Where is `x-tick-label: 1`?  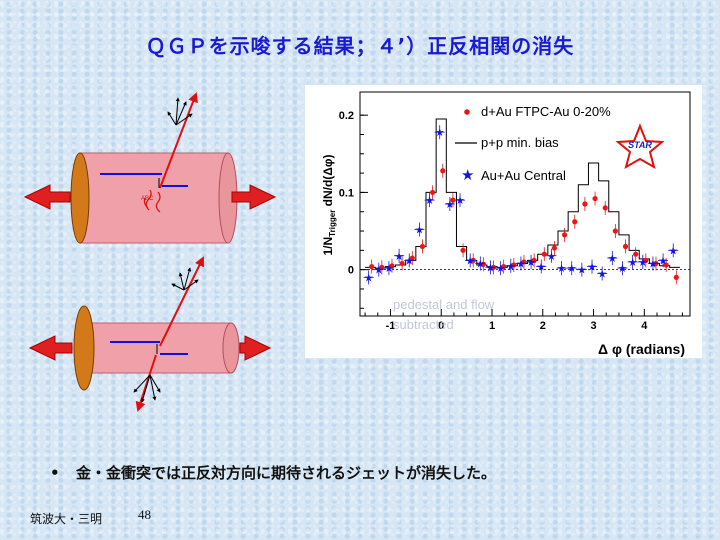 x-tick-label: 1 is located at coordinates (492, 326).